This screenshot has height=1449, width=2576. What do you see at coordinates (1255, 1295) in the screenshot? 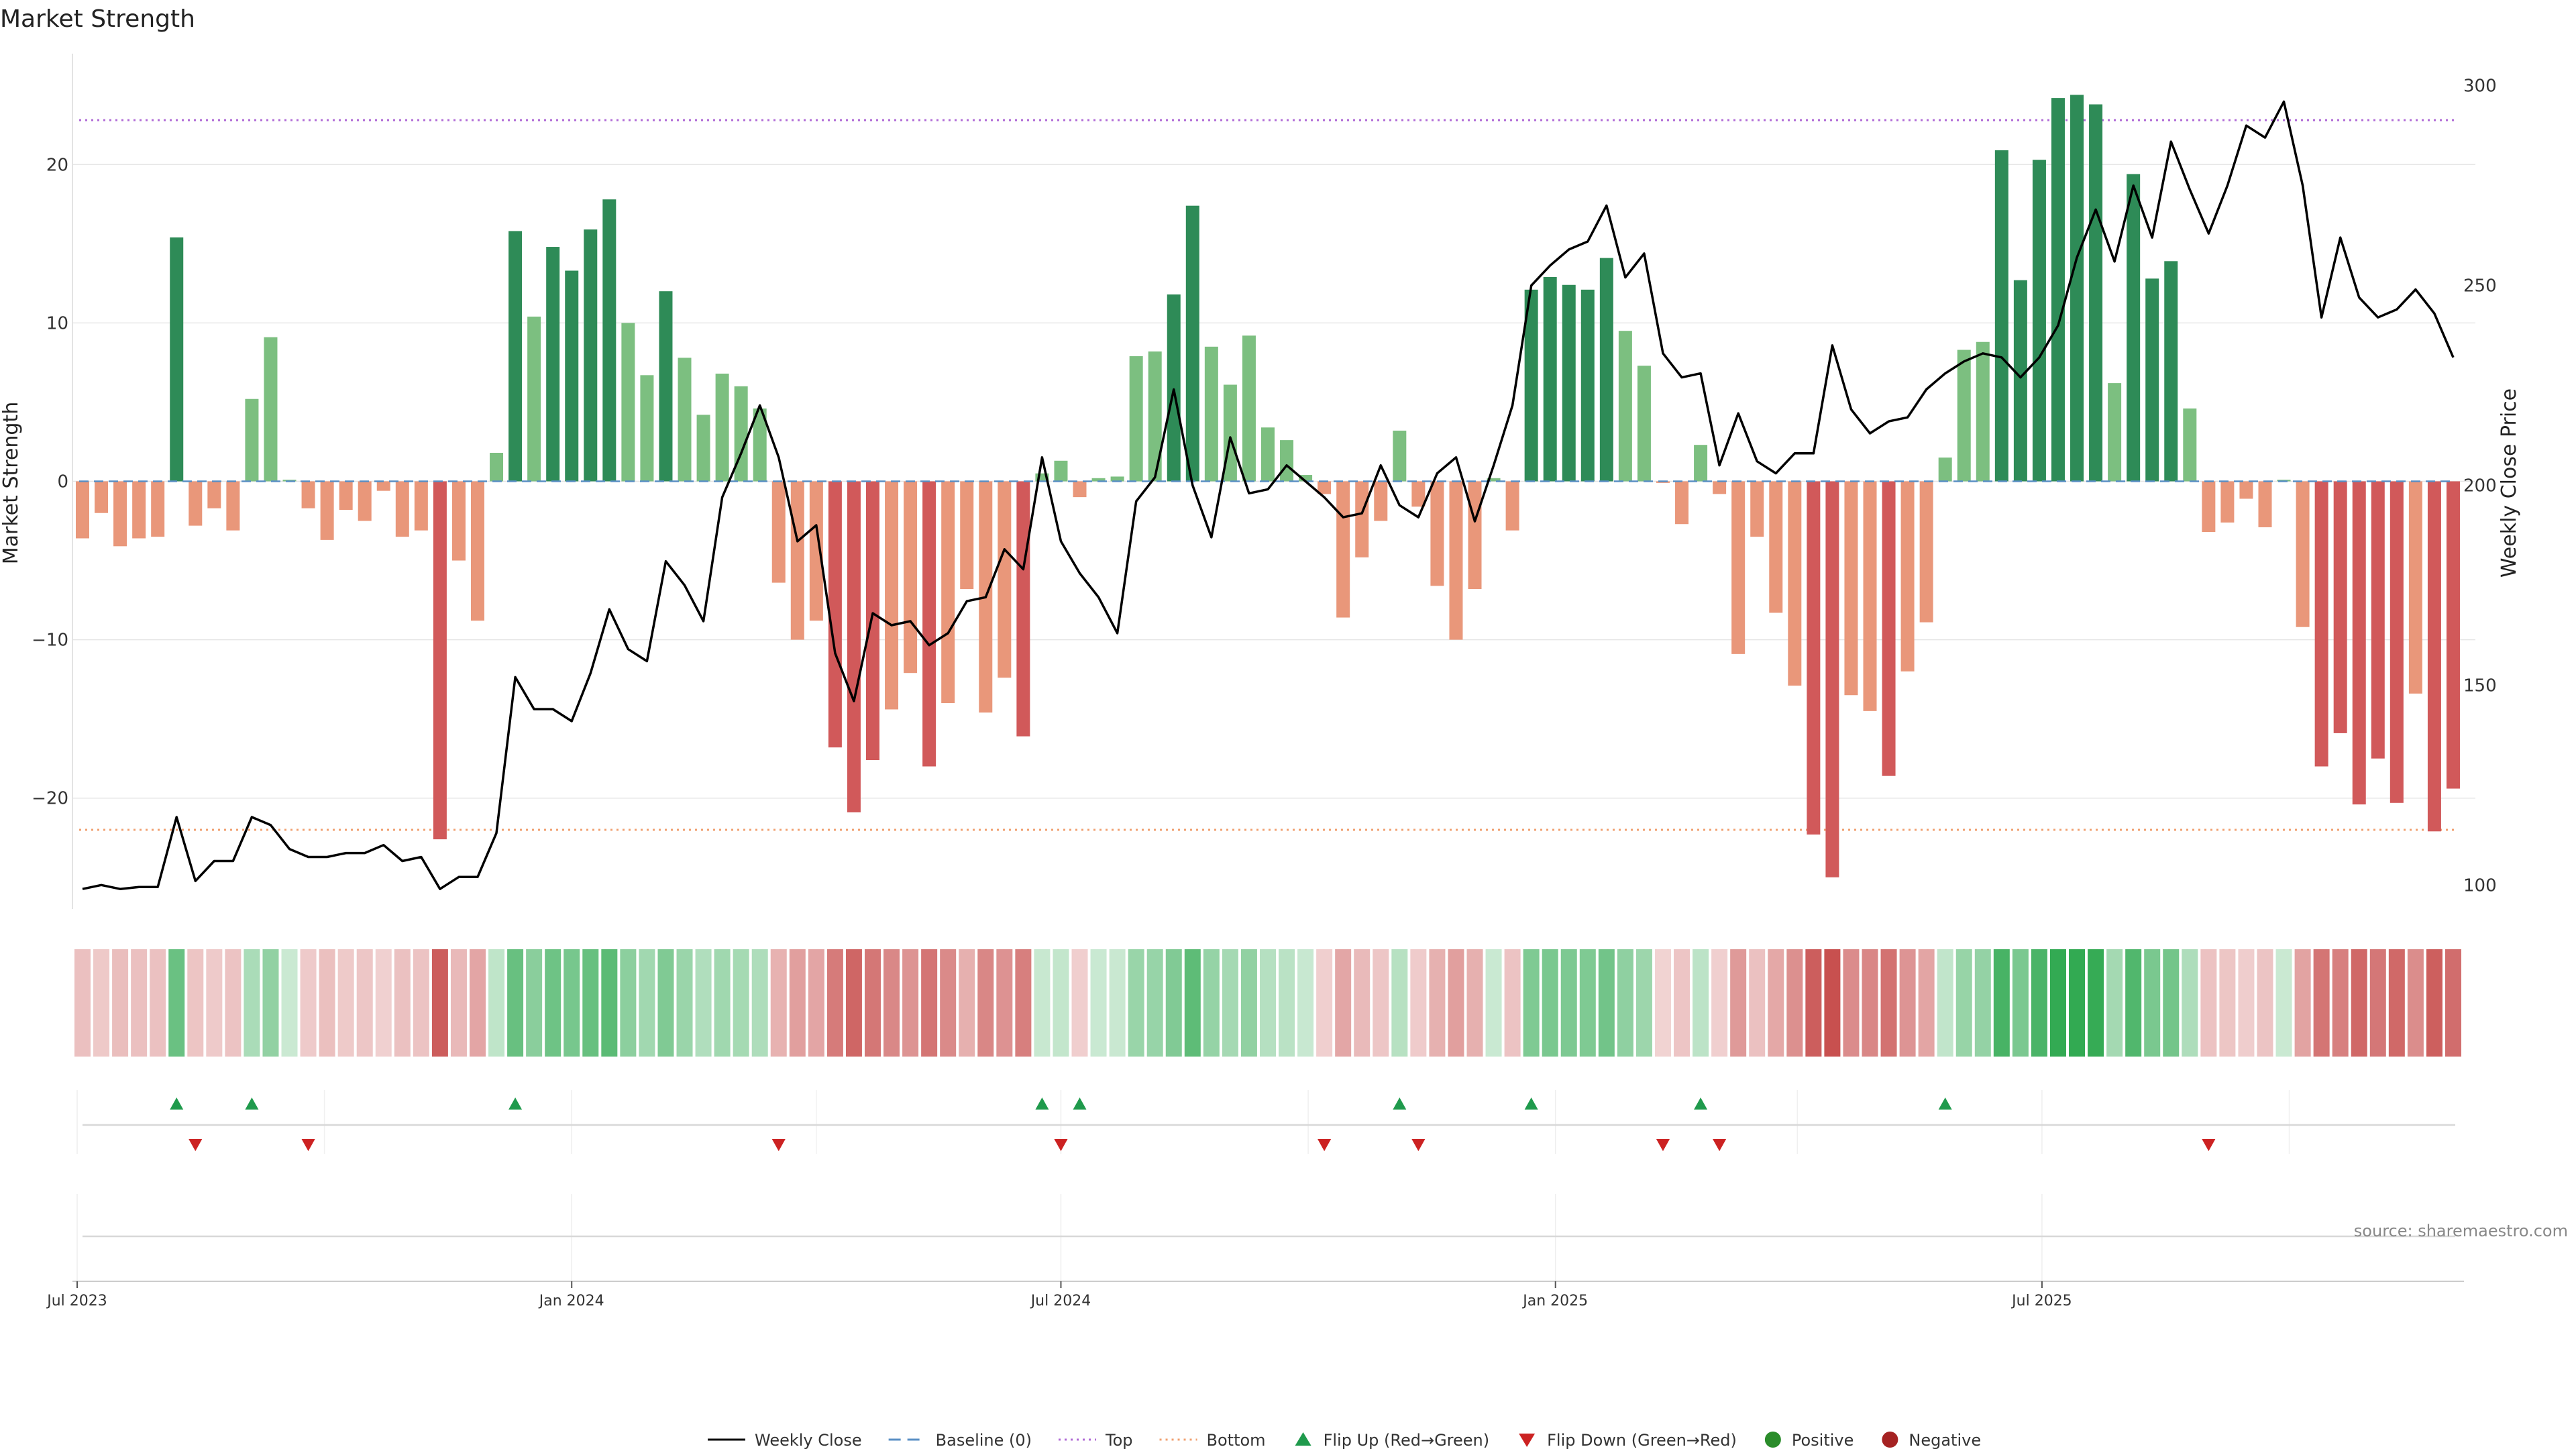
I see `x-axis: Jul 2023 Jan 2024 Jul 2024 Jan 2025 Jul 2025` at bounding box center [1255, 1295].